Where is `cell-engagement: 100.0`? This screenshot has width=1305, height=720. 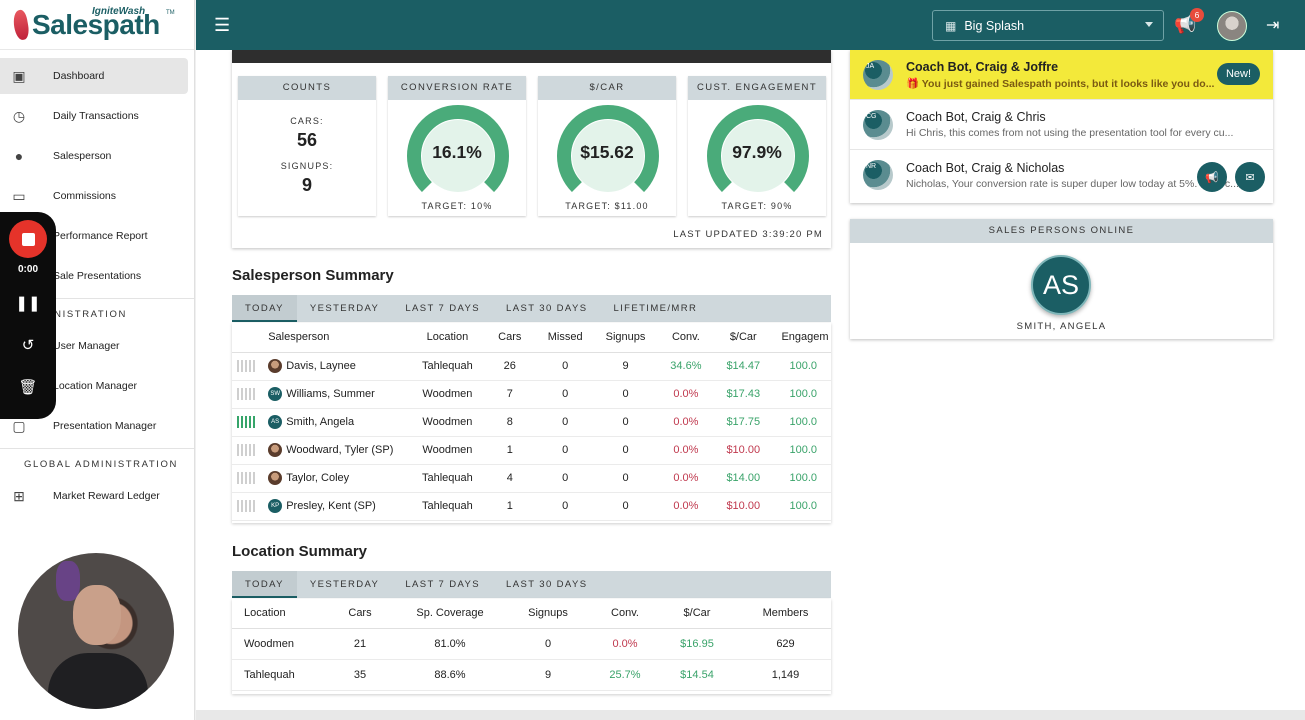 cell-engagement: 100.0 is located at coordinates (802, 506).